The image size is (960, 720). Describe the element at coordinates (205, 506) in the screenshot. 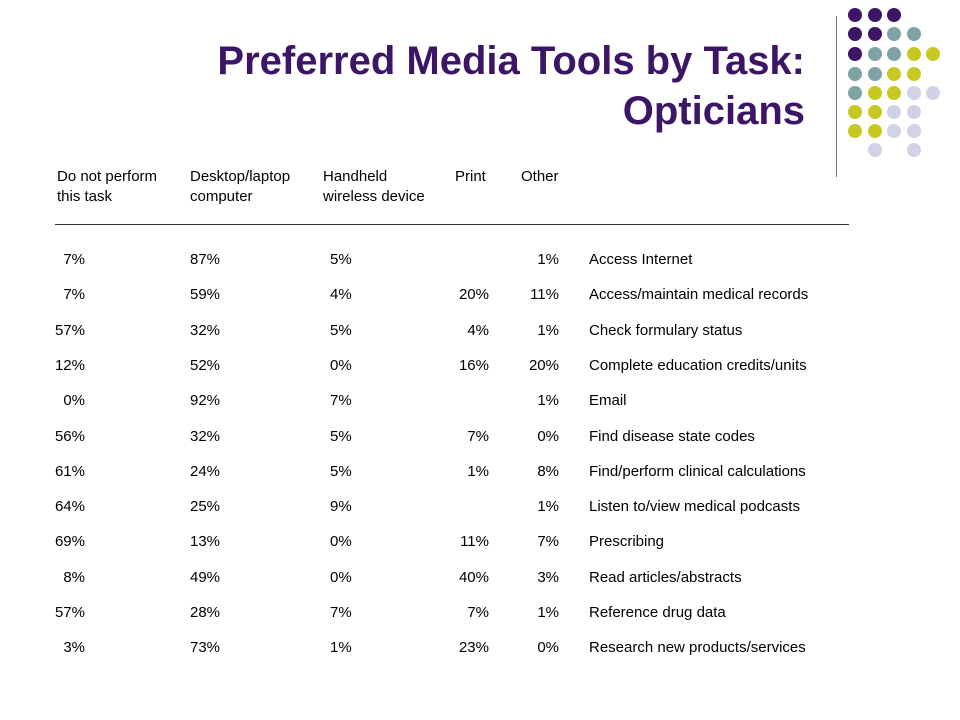

I see `cell-desktop-laptop: 25%` at that location.